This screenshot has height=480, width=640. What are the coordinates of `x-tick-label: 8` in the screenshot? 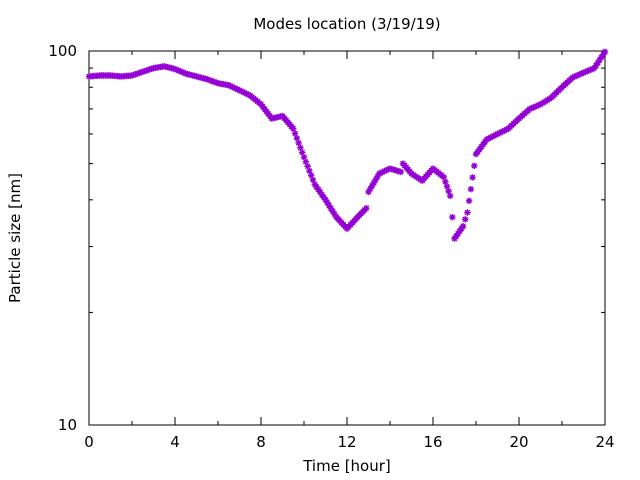 It's located at (261, 442).